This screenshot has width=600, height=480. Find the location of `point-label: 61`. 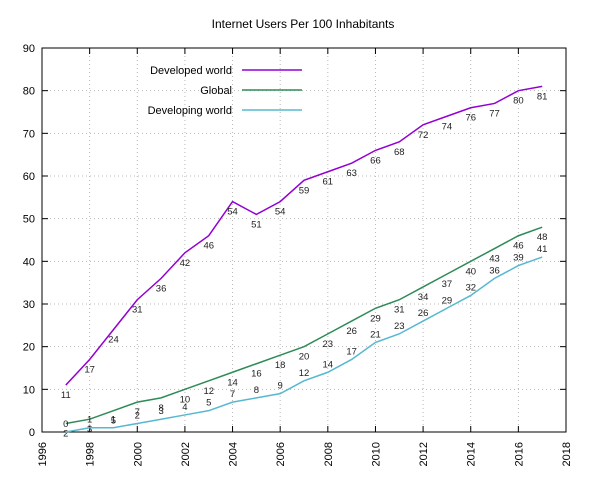

point-label: 61 is located at coordinates (328, 182).